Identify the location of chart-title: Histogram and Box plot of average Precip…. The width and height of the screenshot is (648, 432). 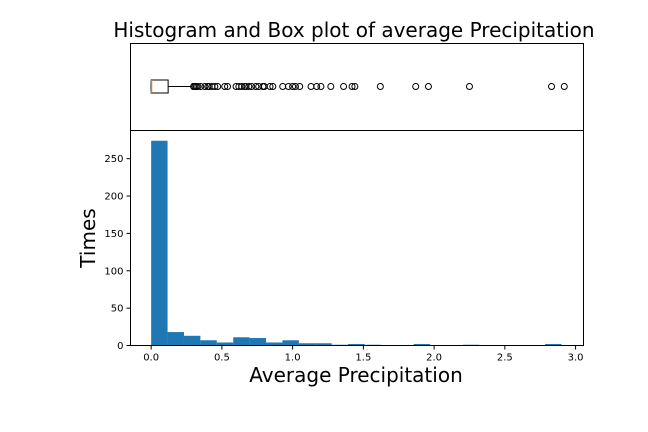
(353, 30).